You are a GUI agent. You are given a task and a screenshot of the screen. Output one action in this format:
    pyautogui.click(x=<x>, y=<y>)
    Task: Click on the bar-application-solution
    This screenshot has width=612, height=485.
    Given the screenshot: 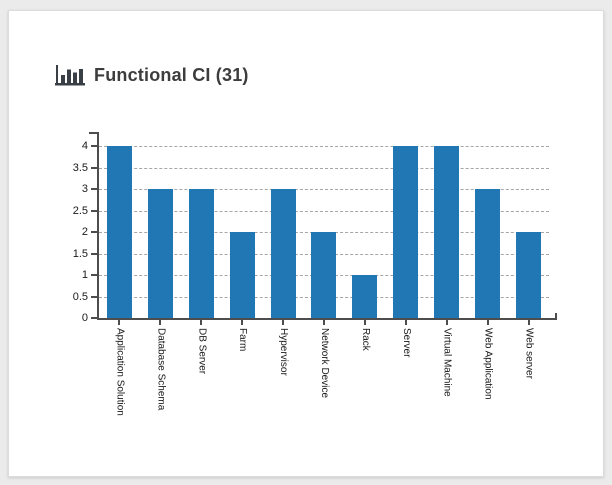 What is the action you would take?
    pyautogui.click(x=119, y=232)
    